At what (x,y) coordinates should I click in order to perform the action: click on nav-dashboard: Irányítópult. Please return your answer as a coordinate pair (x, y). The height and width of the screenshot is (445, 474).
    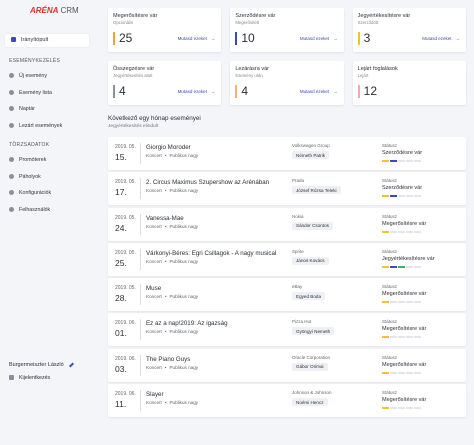
    Looking at the image, I should click on (47, 40).